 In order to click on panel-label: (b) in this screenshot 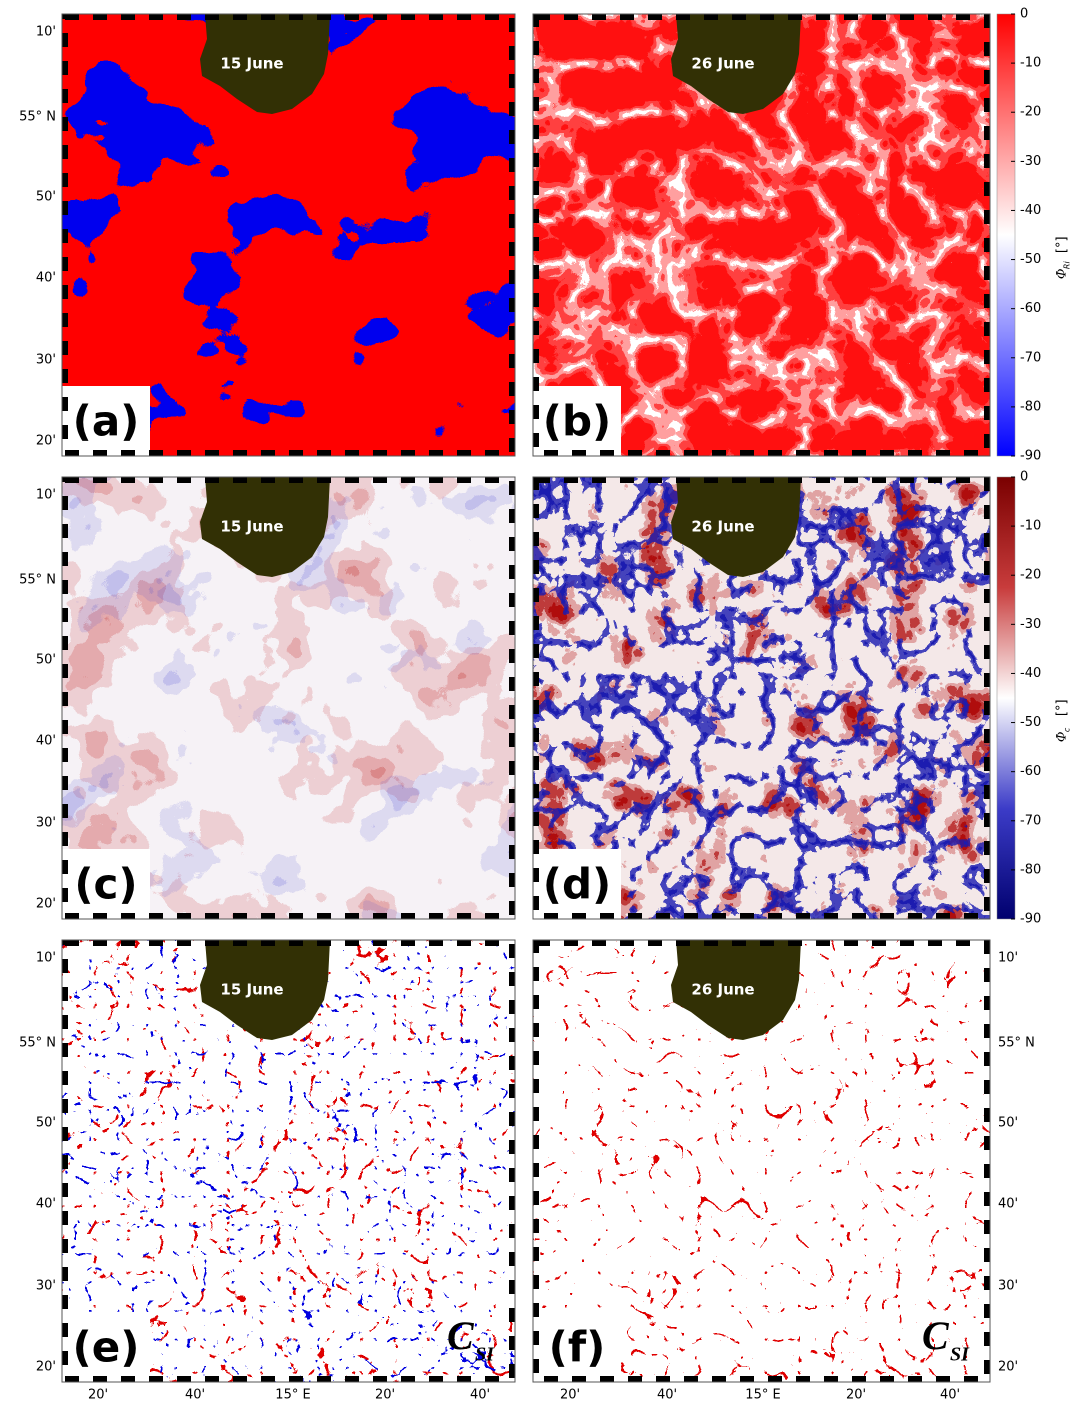, I will do `click(577, 421)`.